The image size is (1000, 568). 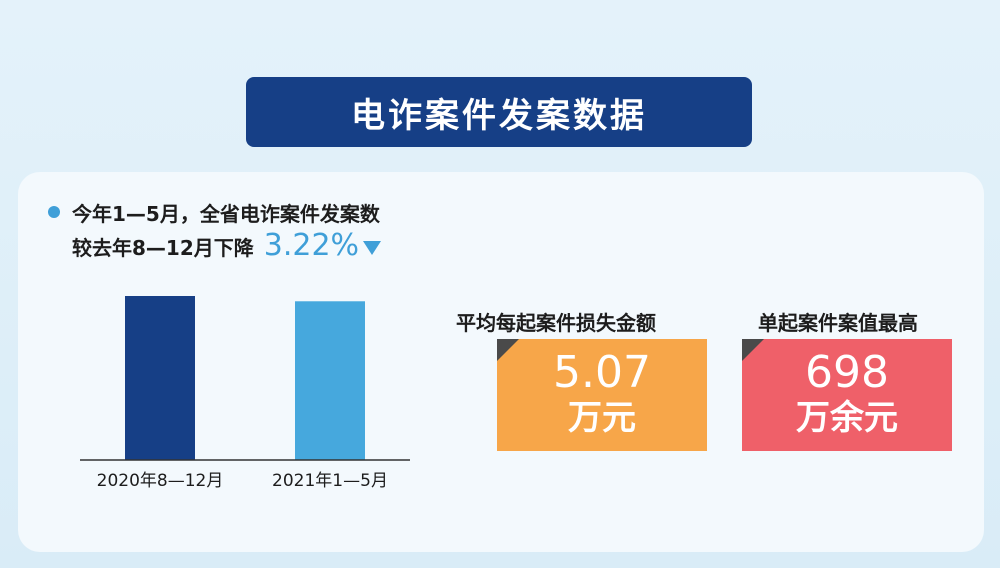 I want to click on page-title: 电诈案件发案数据, so click(x=499, y=112).